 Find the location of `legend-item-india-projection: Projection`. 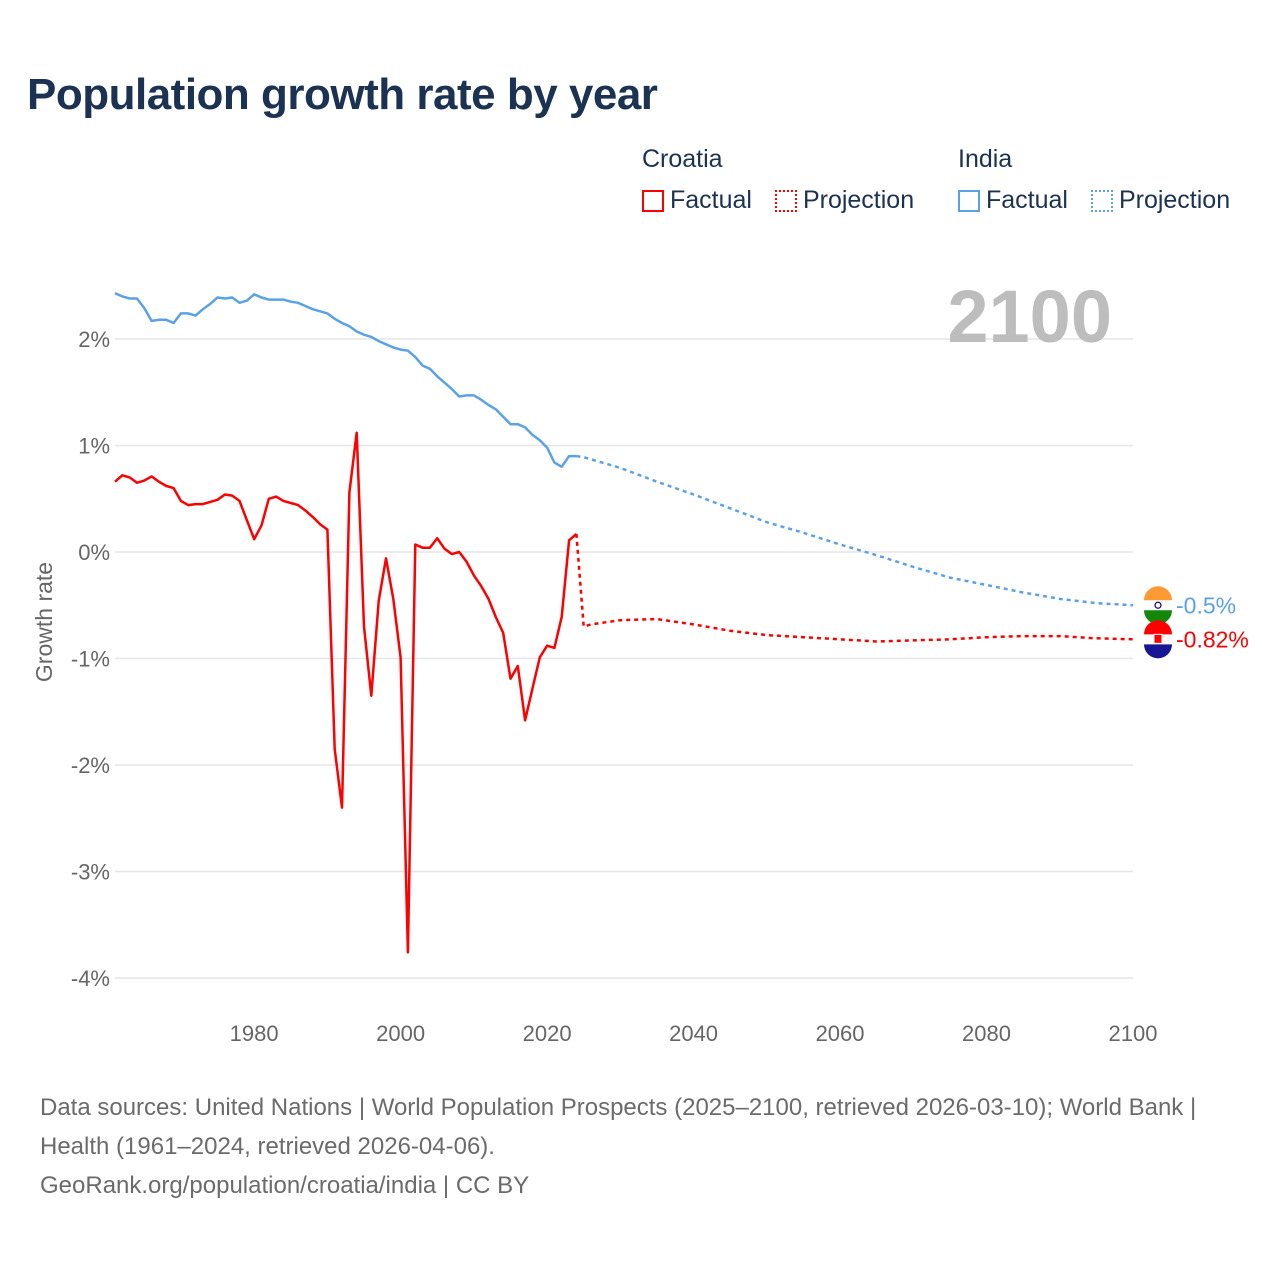

legend-item-india-projection: Projection is located at coordinates (1160, 200).